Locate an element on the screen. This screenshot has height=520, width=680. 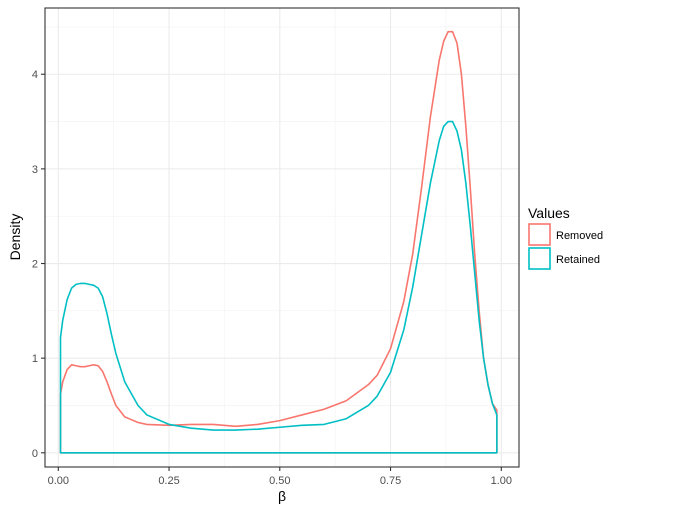
x-tick-label: 0.25 is located at coordinates (168, 481).